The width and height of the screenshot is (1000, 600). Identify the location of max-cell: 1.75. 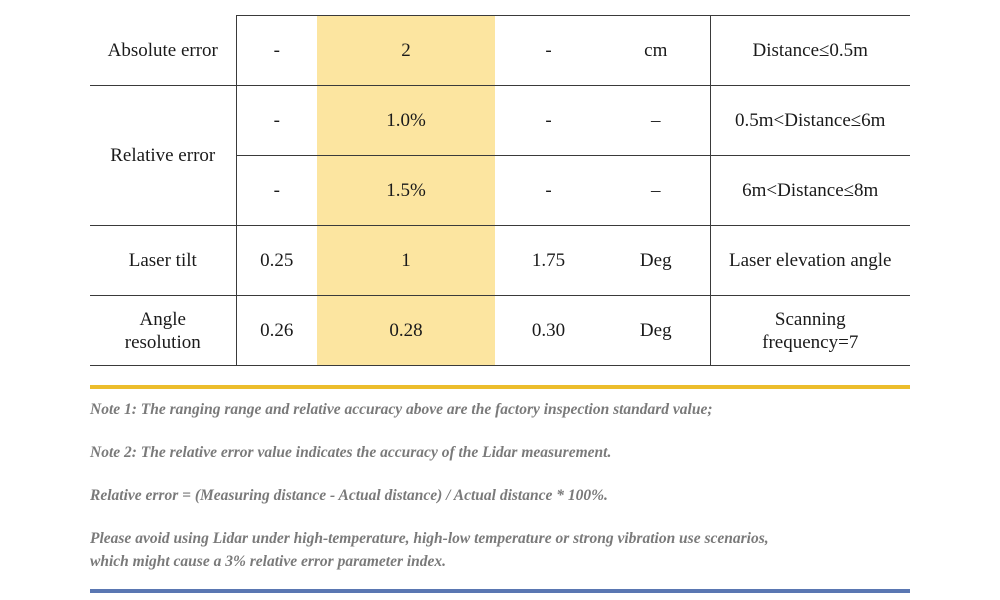
(548, 260).